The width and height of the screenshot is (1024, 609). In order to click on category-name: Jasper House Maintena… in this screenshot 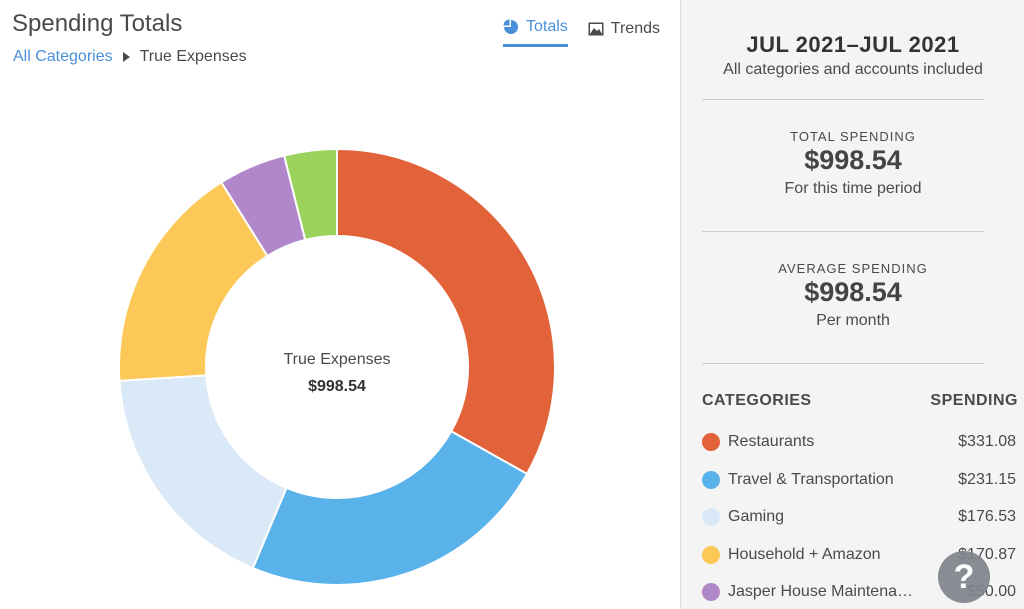, I will do `click(820, 591)`.